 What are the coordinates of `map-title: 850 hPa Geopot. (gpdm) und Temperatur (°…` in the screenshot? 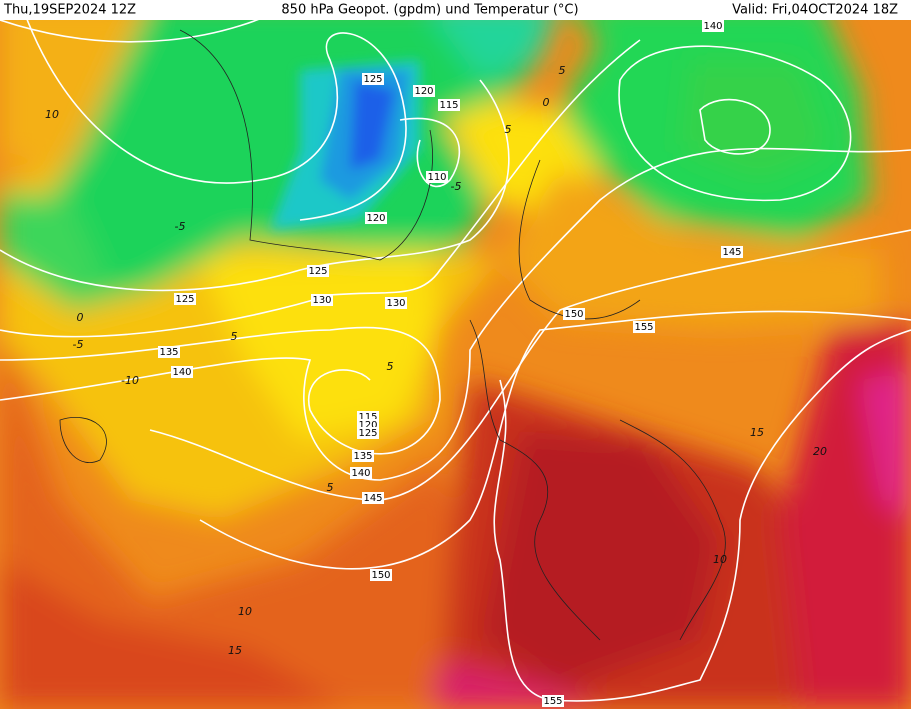 It's located at (429, 10).